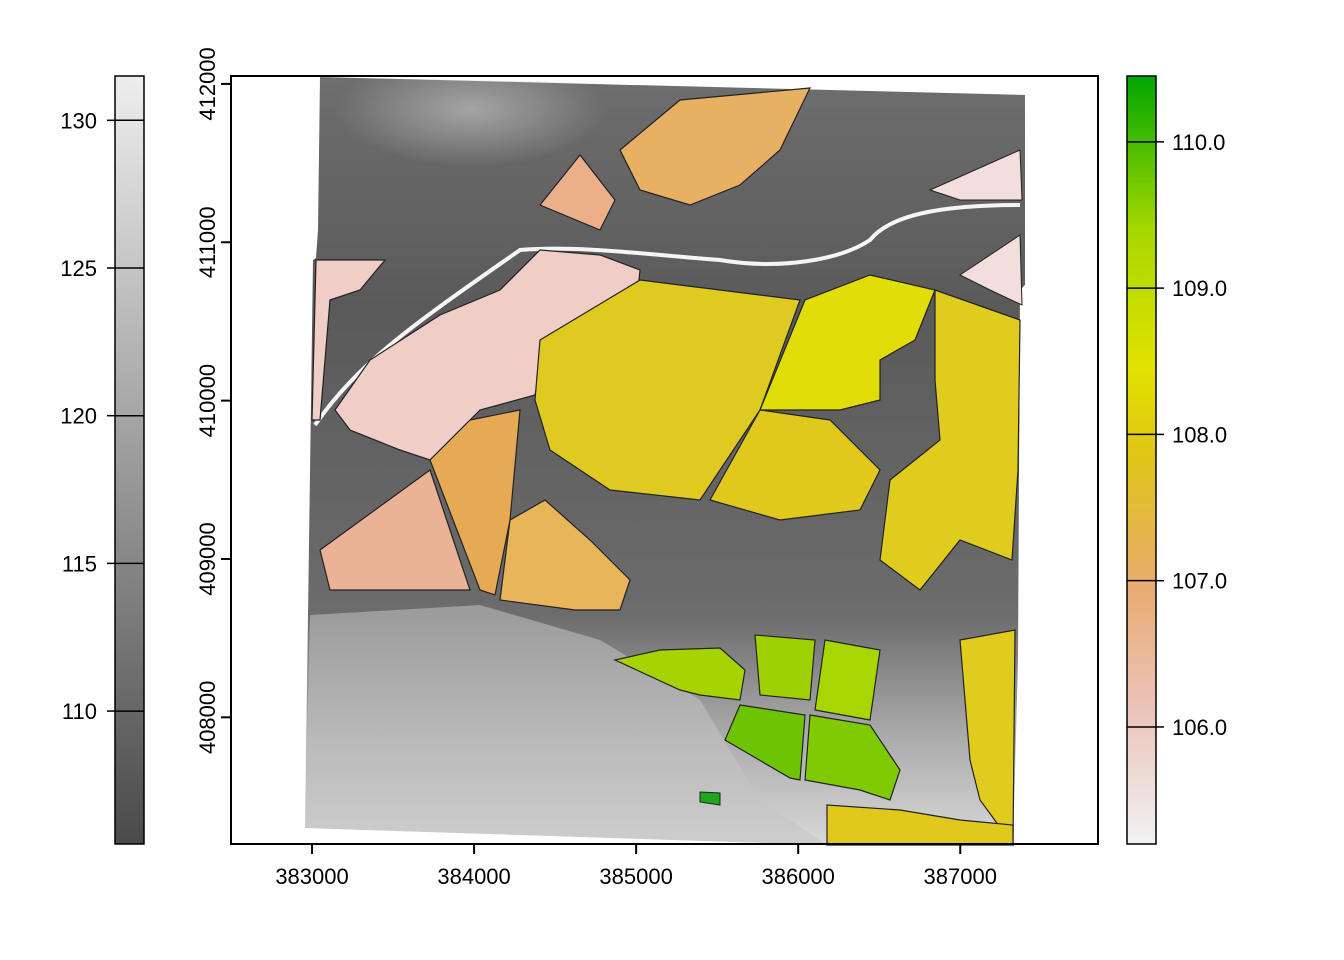 The height and width of the screenshot is (960, 1344). I want to click on x-tick-label: 383000, so click(311, 876).